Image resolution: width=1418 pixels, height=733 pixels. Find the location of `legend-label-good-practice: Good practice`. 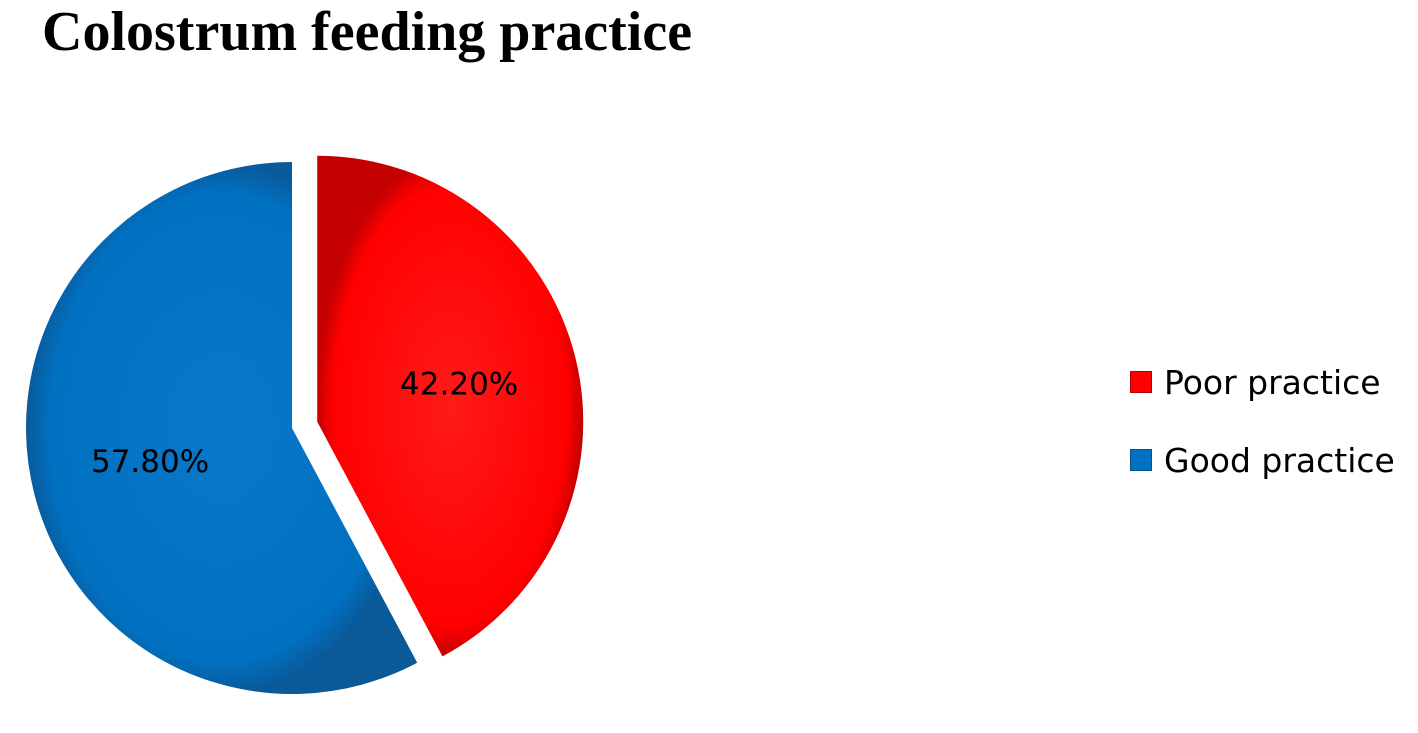

legend-label-good-practice: Good practice is located at coordinates (1279, 460).